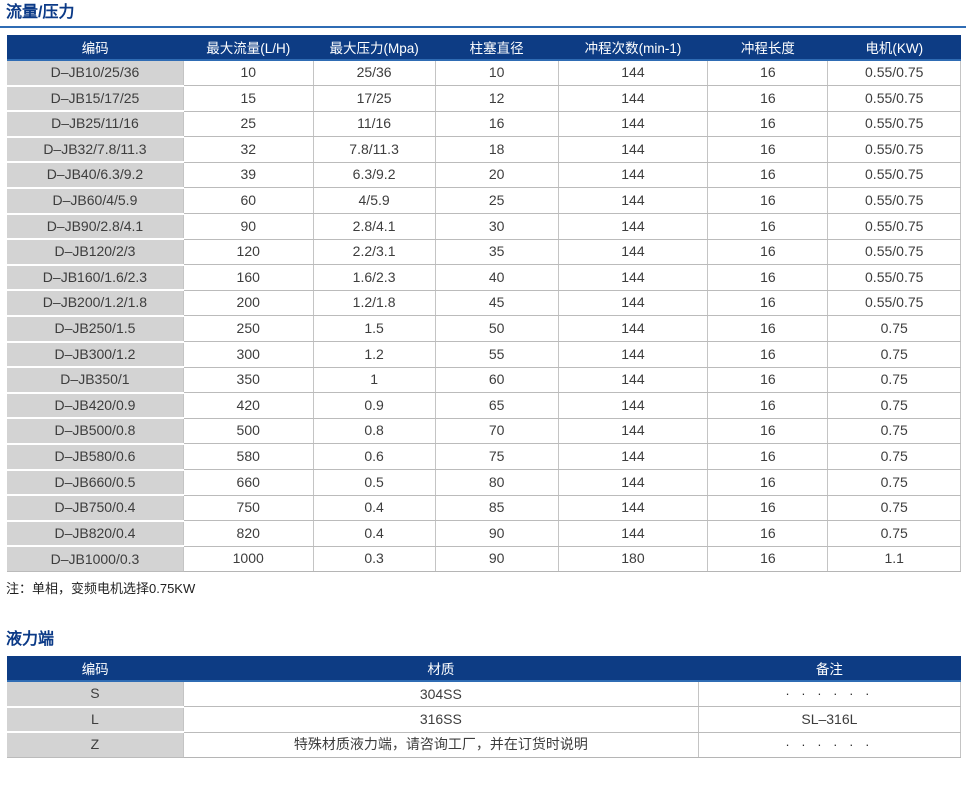  What do you see at coordinates (767, 48) in the screenshot?
I see `column-header: 冲程长度` at bounding box center [767, 48].